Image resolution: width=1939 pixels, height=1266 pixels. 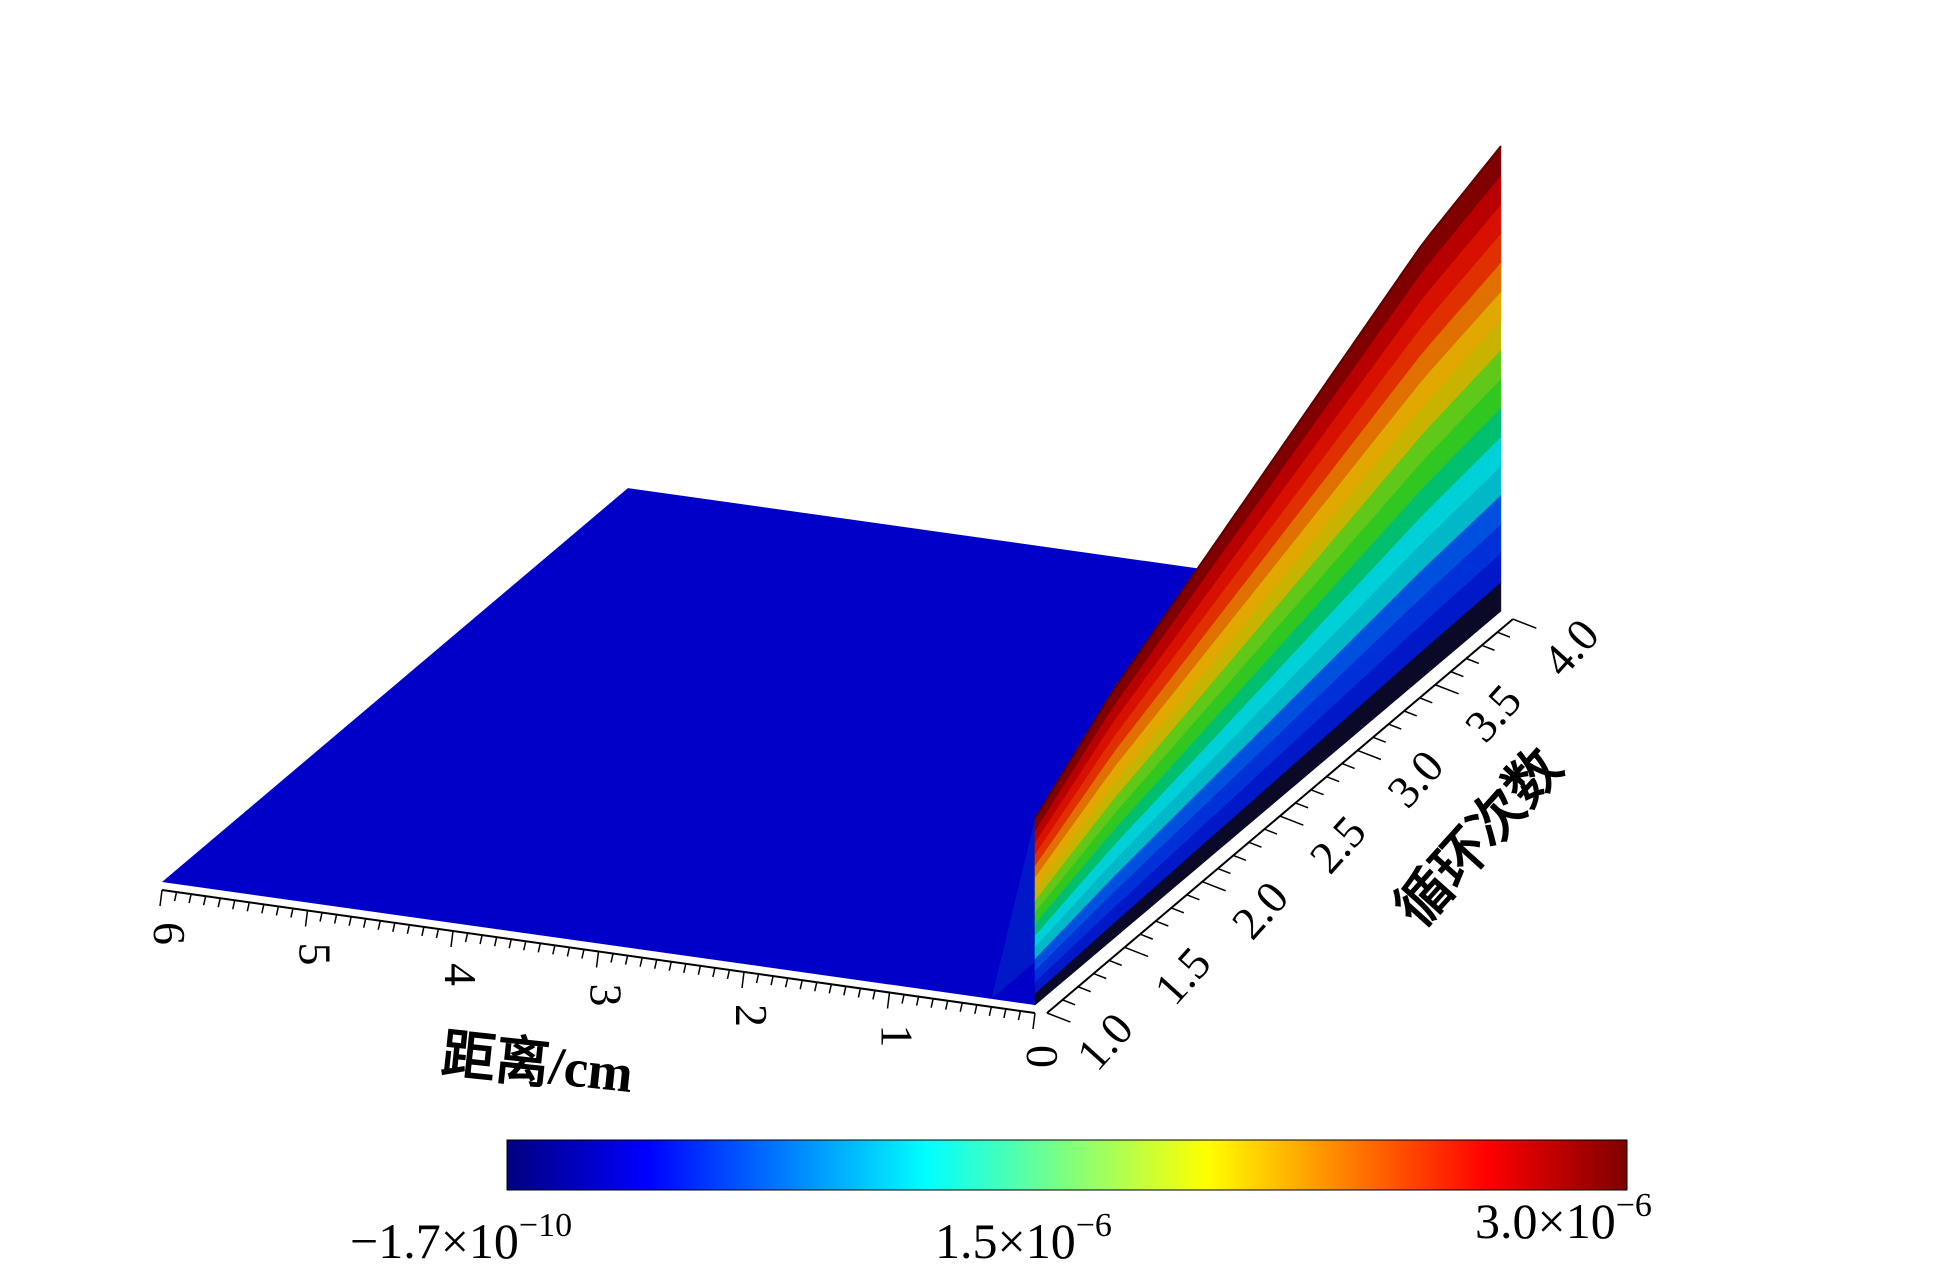 I want to click on x-tick-label: 5, so click(x=315, y=954).